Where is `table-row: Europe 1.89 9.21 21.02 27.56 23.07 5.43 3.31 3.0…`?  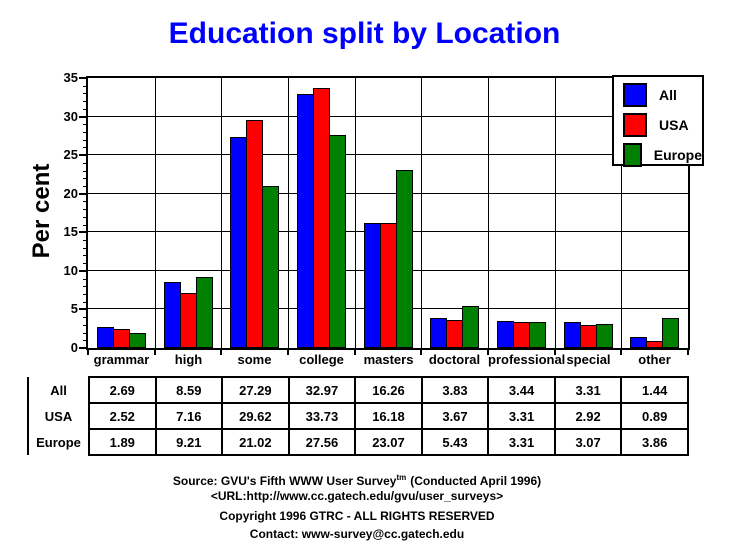
table-row: Europe 1.89 9.21 21.02 27.56 23.07 5.43 3.31 3.0… is located at coordinates (358, 442).